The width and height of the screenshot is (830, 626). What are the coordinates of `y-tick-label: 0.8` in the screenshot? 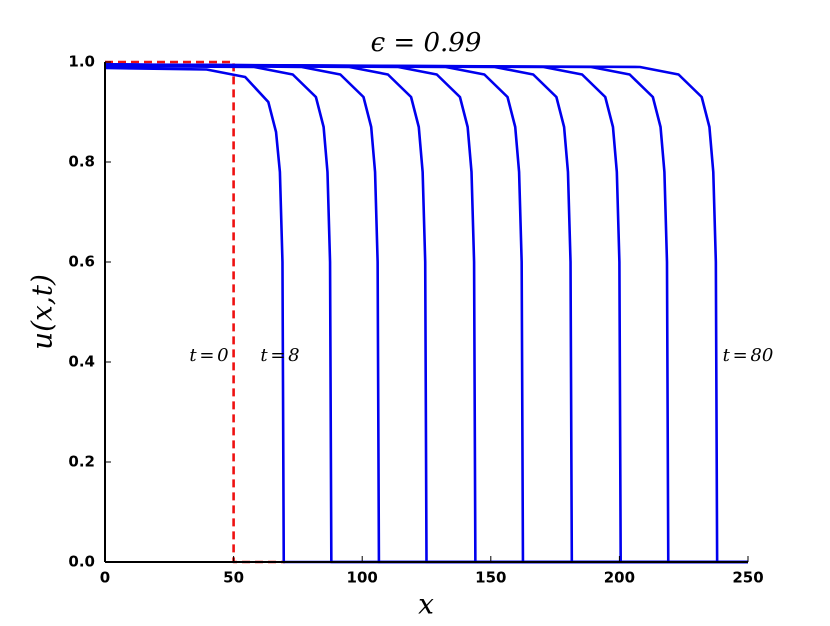 It's located at (81, 162).